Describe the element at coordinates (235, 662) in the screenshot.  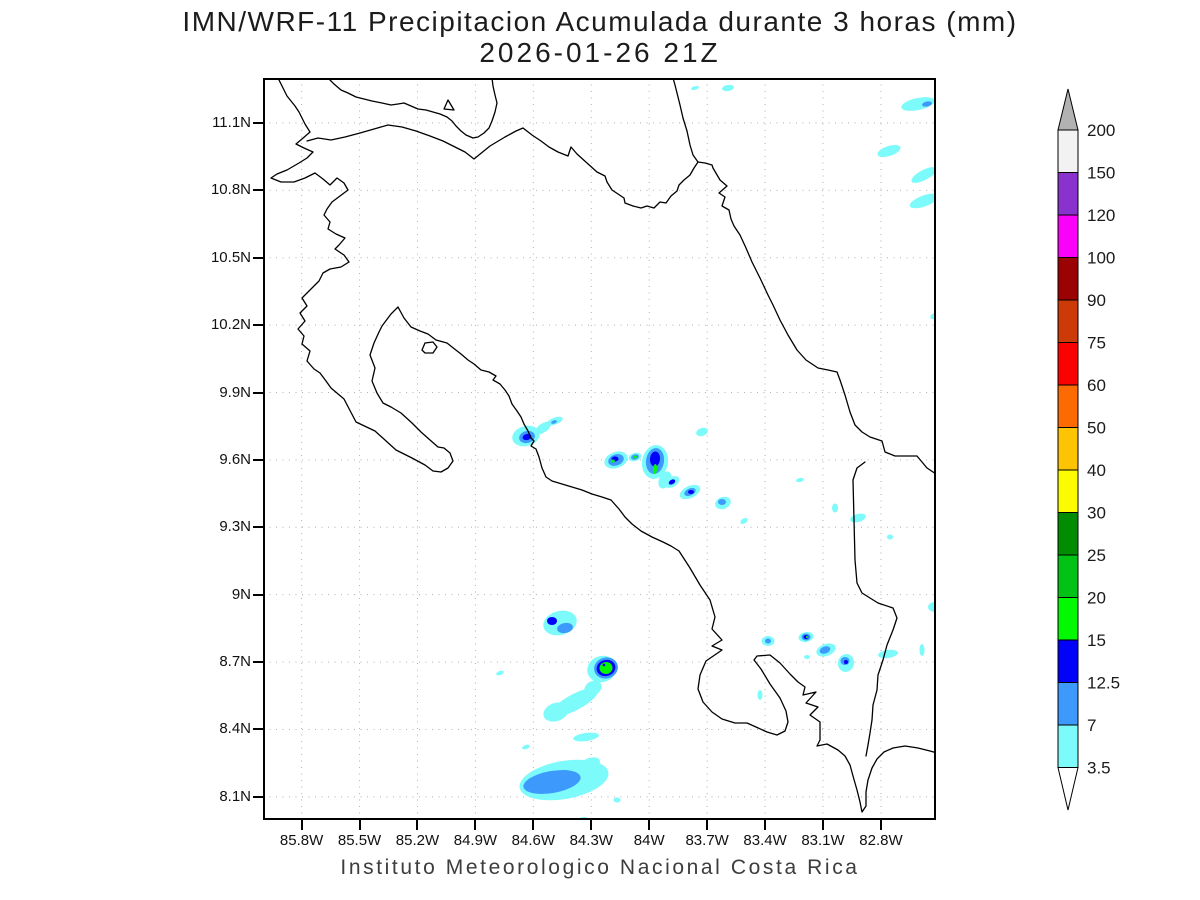
I see `y-tick-label: 8.7N` at that location.